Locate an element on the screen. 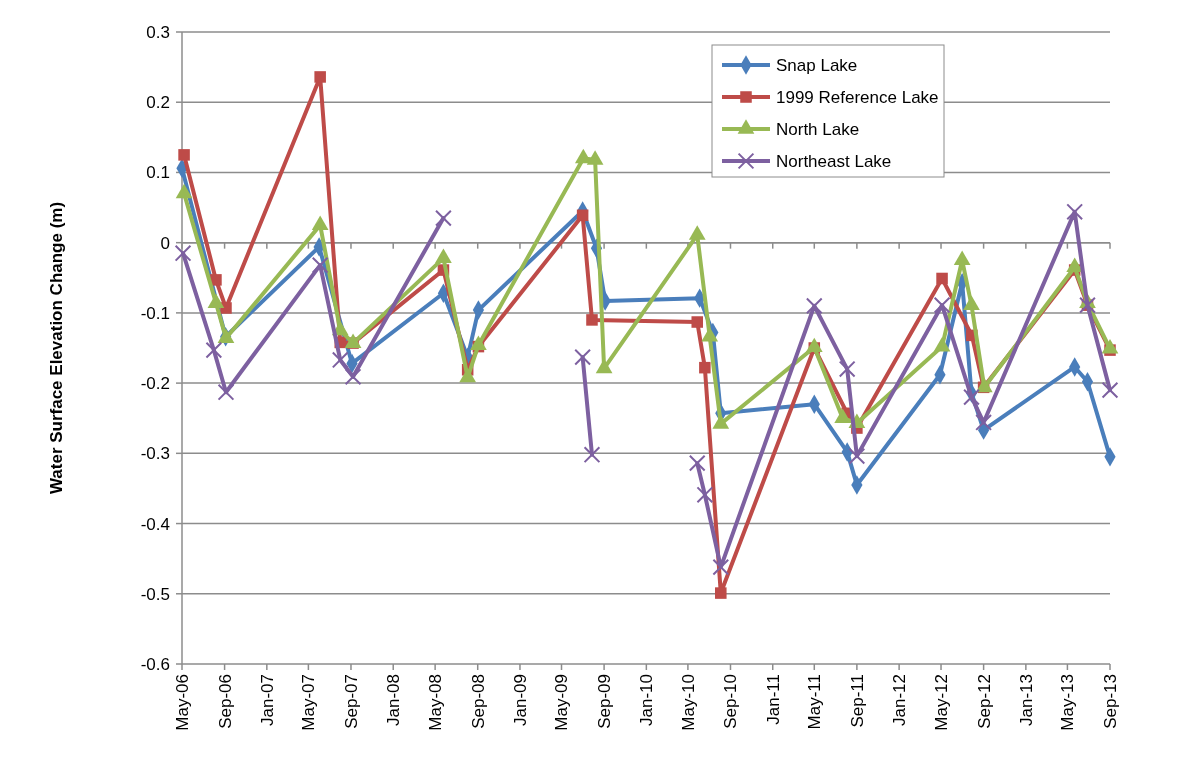 Image resolution: width=1179 pixels, height=776 pixels. legend-label: Northeast Lake is located at coordinates (834, 161).